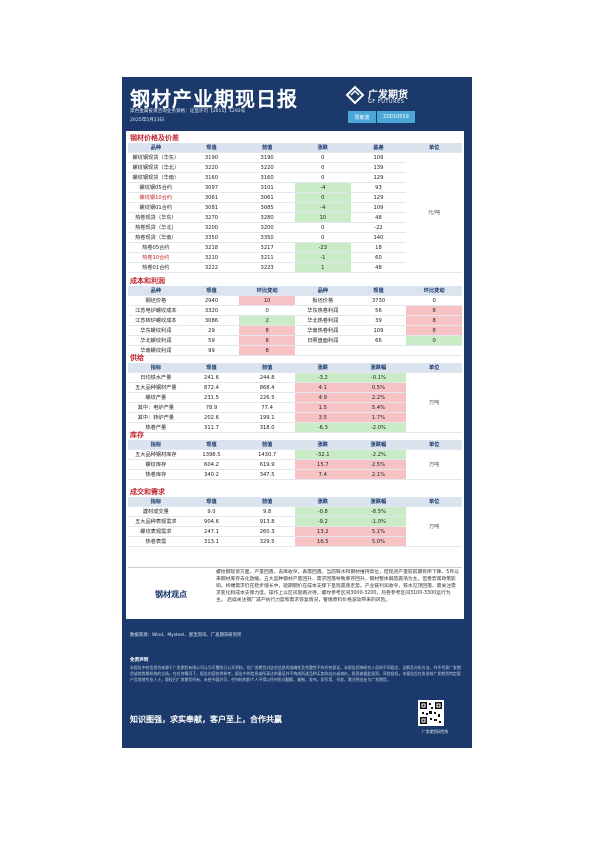 This screenshot has width=595, height=842. I want to click on change-value: -6.3, so click(322, 427).